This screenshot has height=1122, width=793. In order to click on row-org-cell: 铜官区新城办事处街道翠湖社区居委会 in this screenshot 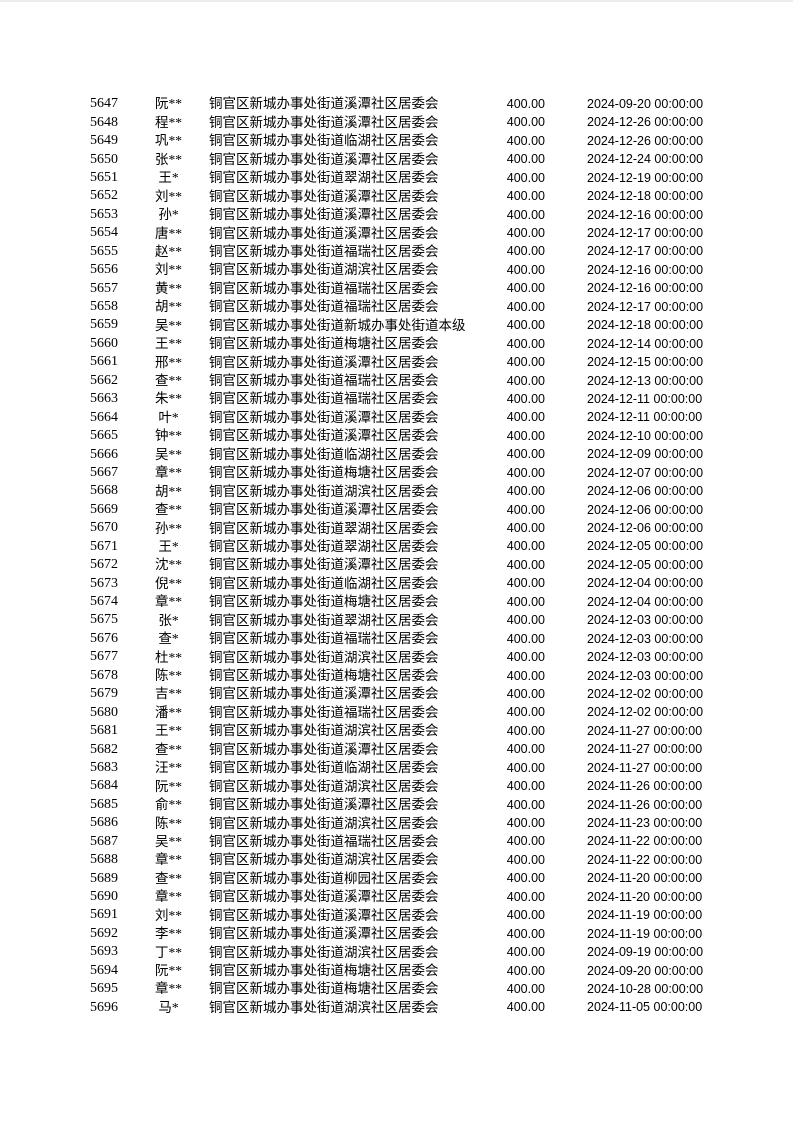, I will do `click(324, 620)`.